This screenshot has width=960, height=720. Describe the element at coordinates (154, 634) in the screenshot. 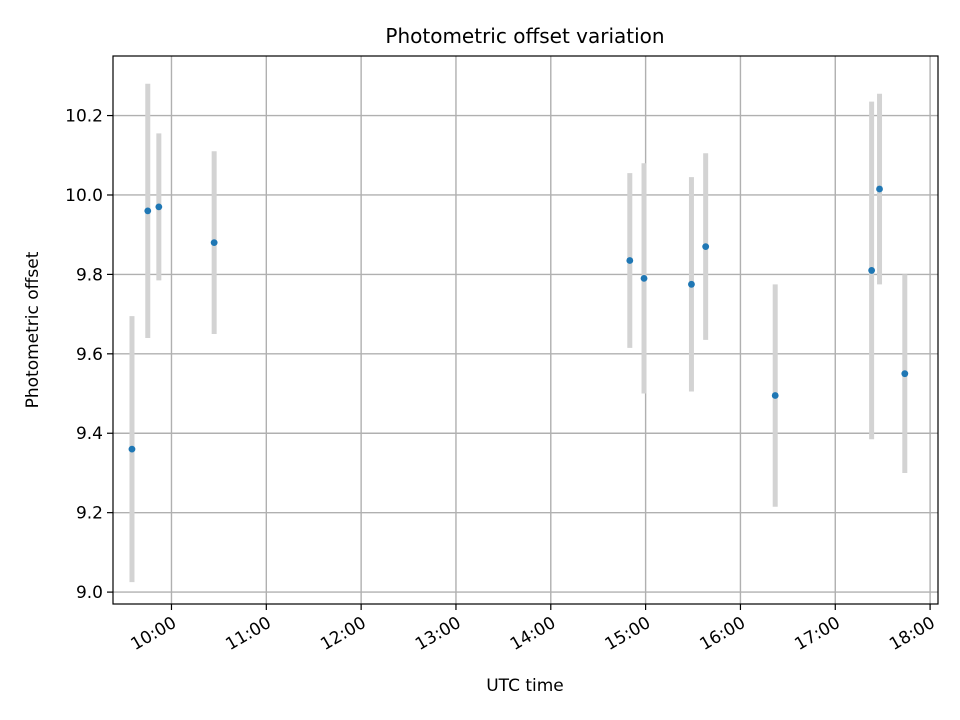

I see `x-tick-label: 10:00` at that location.